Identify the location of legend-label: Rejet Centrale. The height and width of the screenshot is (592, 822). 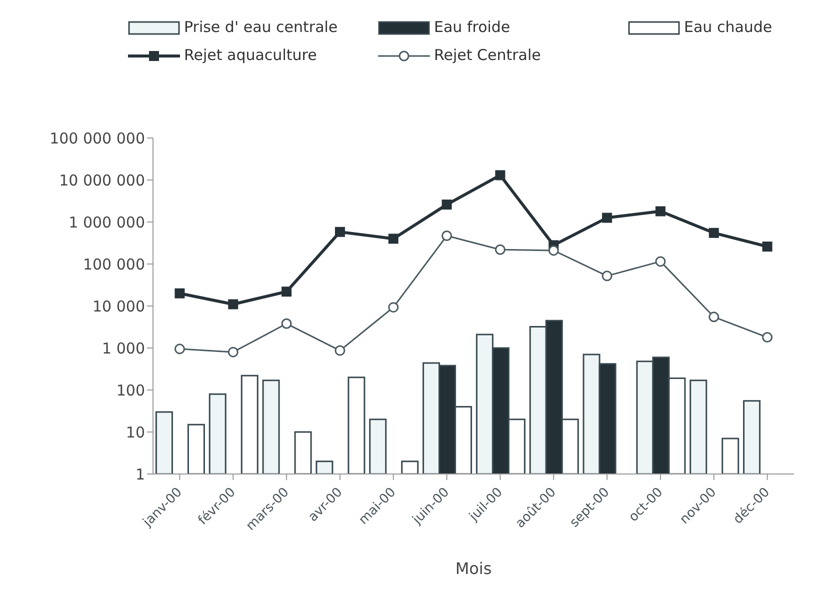
(487, 55).